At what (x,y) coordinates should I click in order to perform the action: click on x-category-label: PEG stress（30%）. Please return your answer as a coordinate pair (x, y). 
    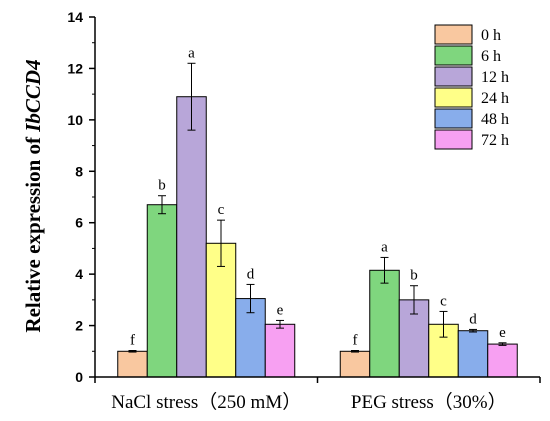
    Looking at the image, I should click on (429, 402).